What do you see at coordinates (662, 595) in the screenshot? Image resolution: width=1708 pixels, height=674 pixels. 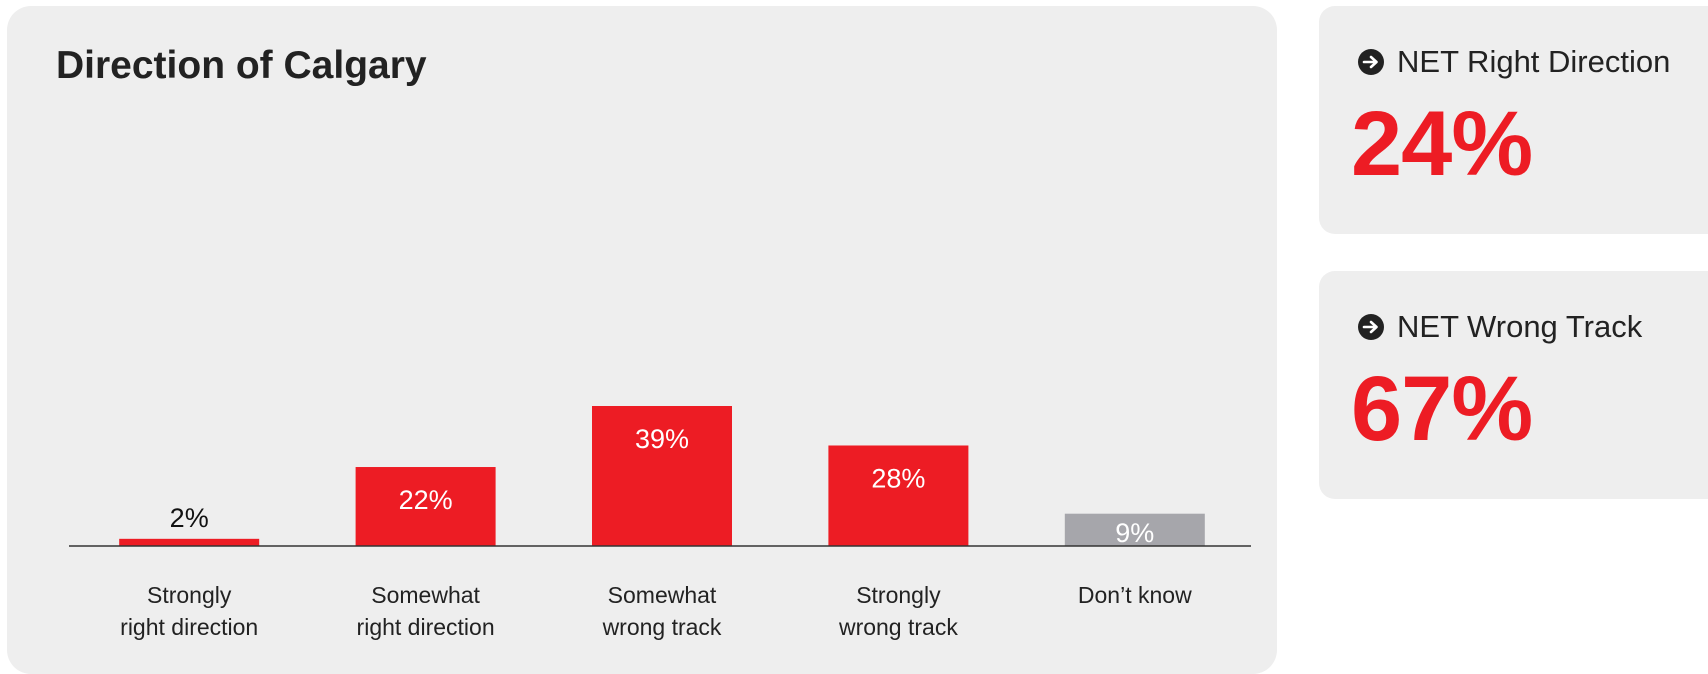 I see `category-label-2-0: Somewhat` at bounding box center [662, 595].